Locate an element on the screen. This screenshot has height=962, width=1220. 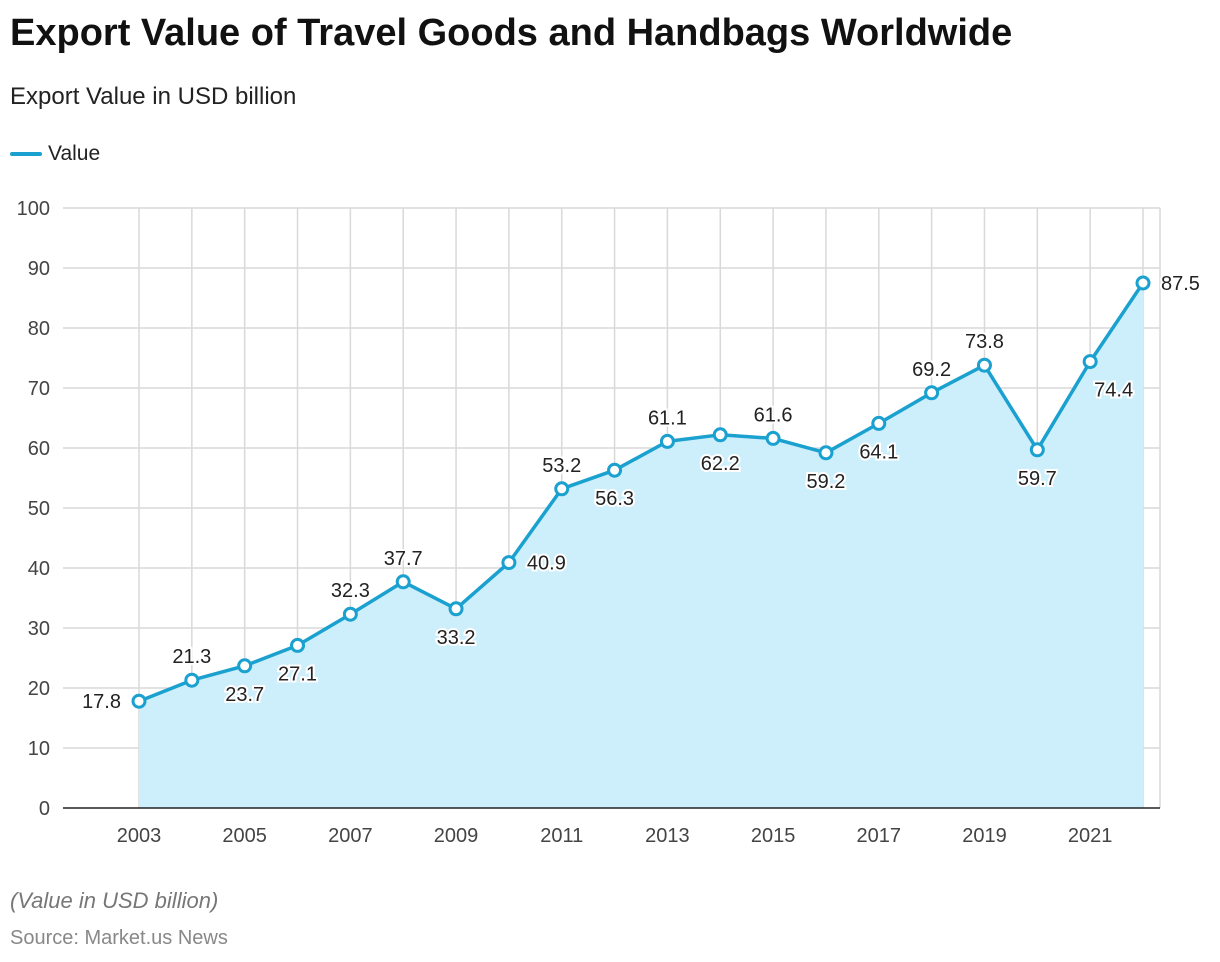
y-tick-label: 10 is located at coordinates (39, 749).